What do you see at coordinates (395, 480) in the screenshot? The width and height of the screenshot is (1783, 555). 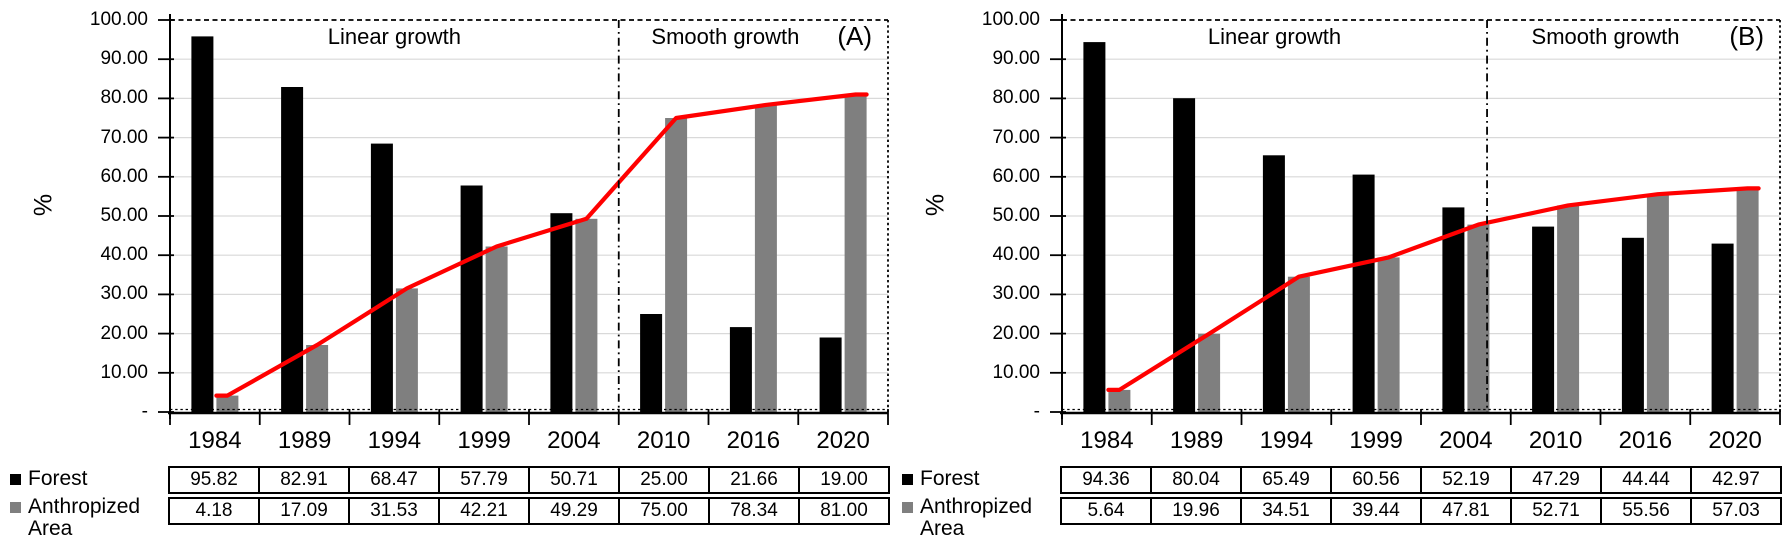 I see `table-cell: 68.47` at bounding box center [395, 480].